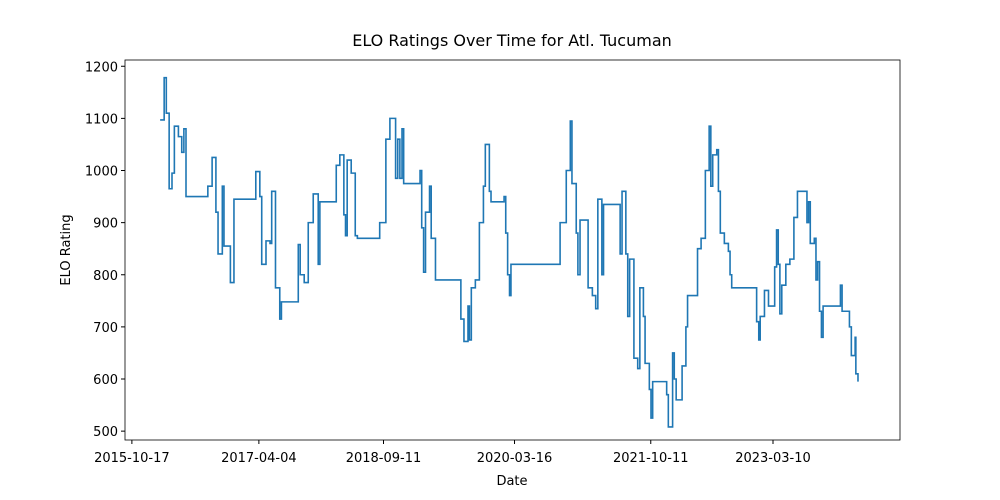 The image size is (1000, 500). What do you see at coordinates (511, 481) in the screenshot?
I see `x-axis-label: Date` at bounding box center [511, 481].